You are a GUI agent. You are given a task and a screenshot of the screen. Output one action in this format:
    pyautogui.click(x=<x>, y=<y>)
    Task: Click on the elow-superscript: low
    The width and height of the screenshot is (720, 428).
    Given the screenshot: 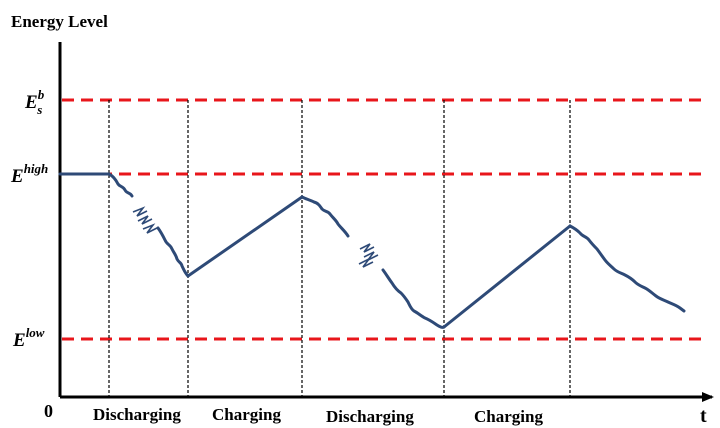 What is the action you would take?
    pyautogui.click(x=35, y=332)
    